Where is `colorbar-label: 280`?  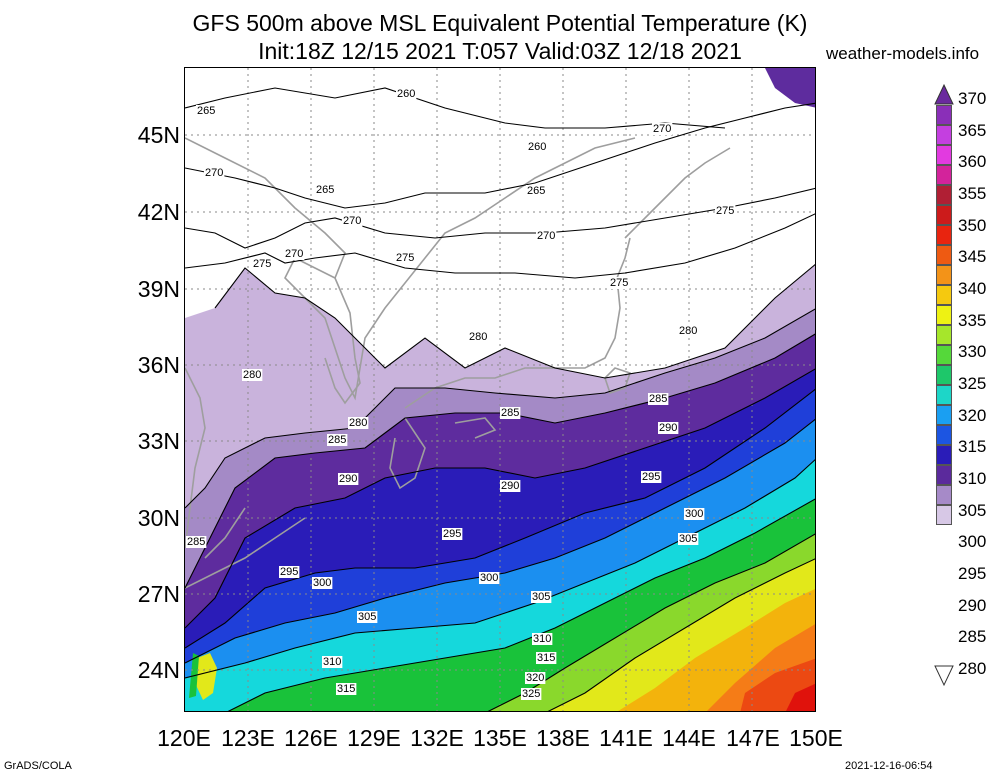 colorbar-label: 280 is located at coordinates (972, 668).